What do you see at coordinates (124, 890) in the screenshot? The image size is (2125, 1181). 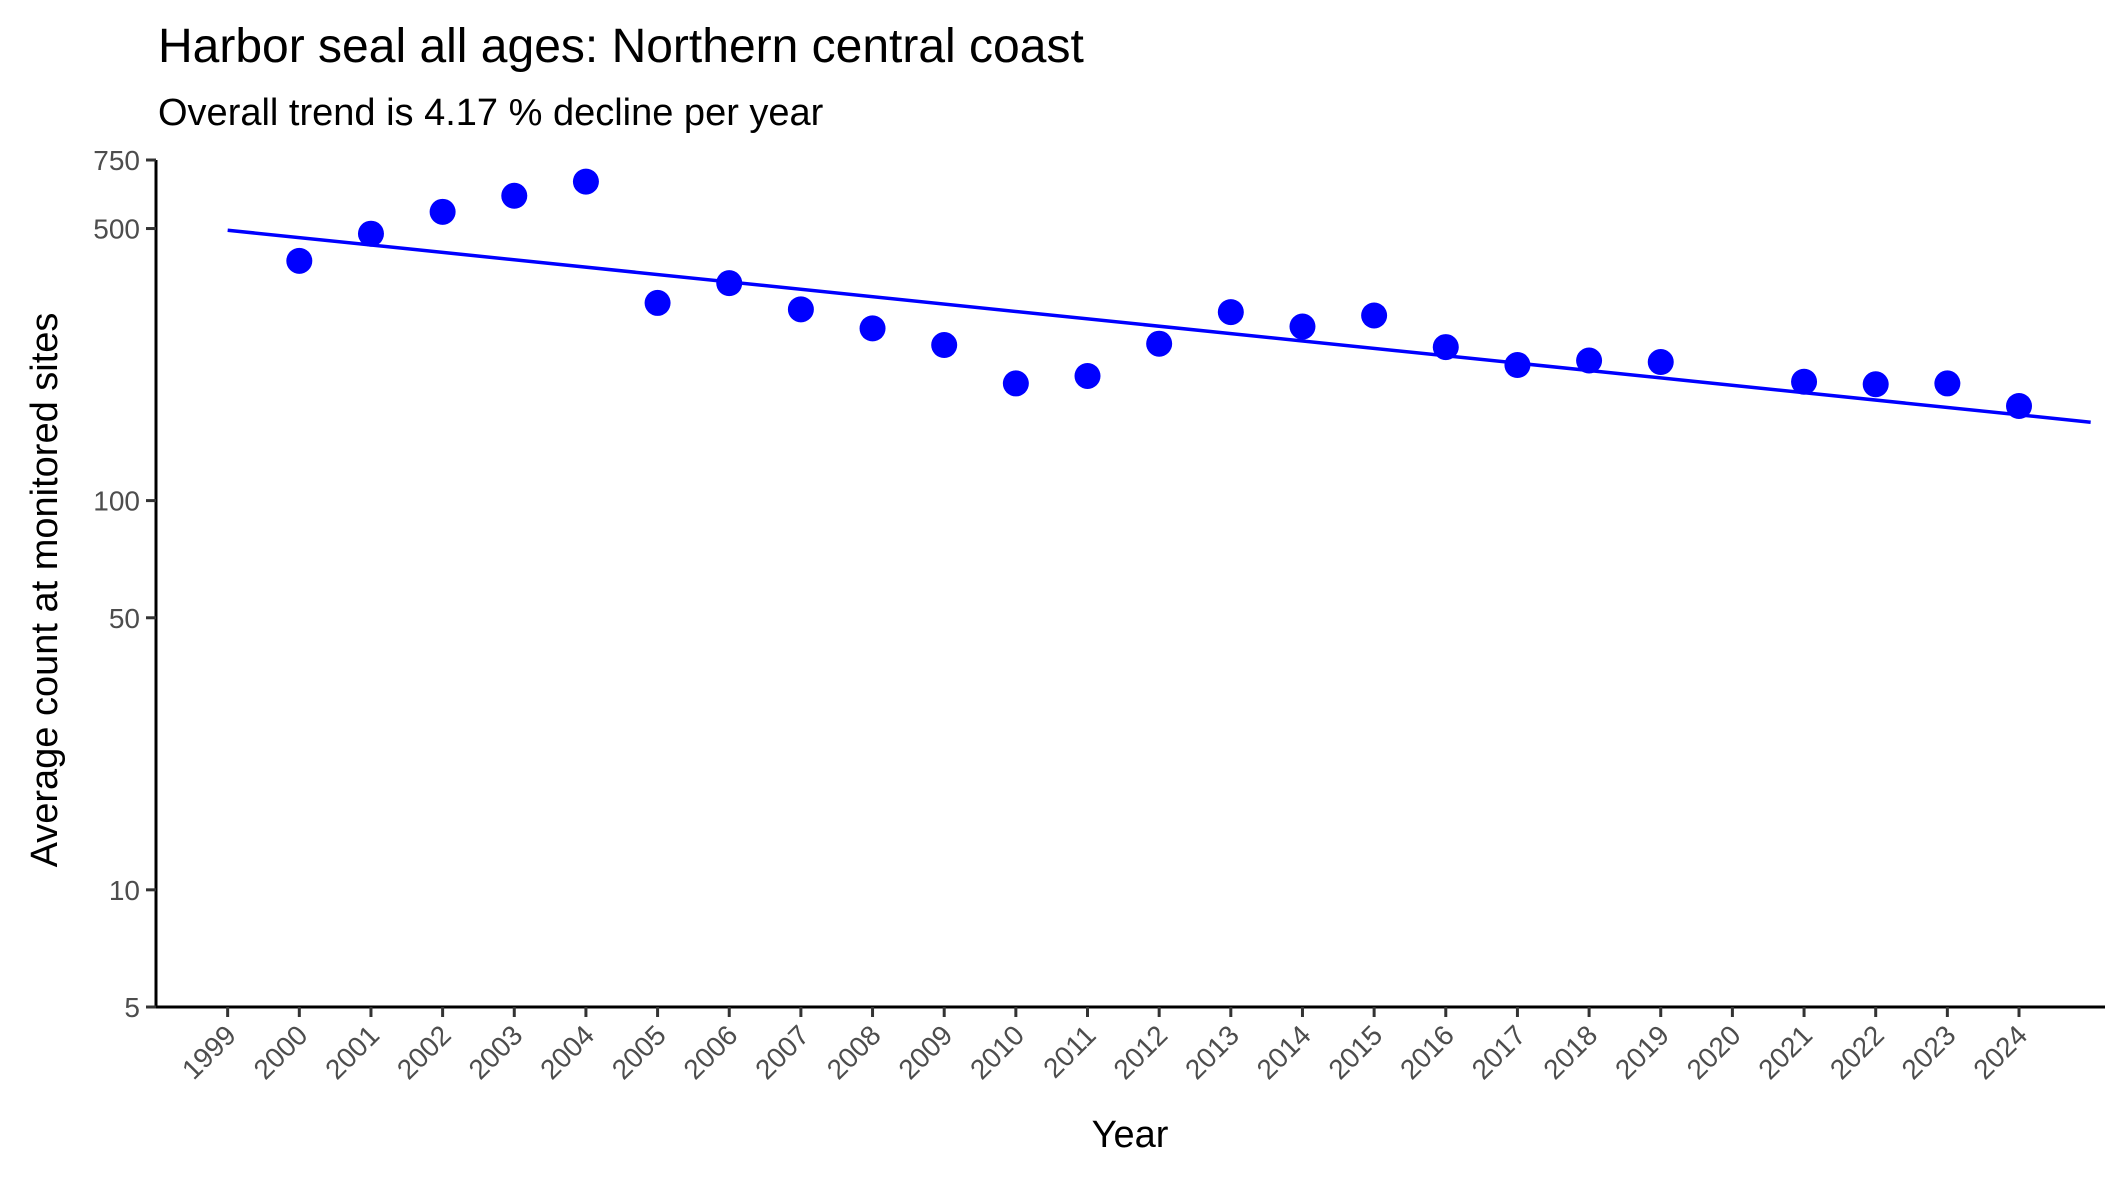 I see `y-tick-label: 10` at bounding box center [124, 890].